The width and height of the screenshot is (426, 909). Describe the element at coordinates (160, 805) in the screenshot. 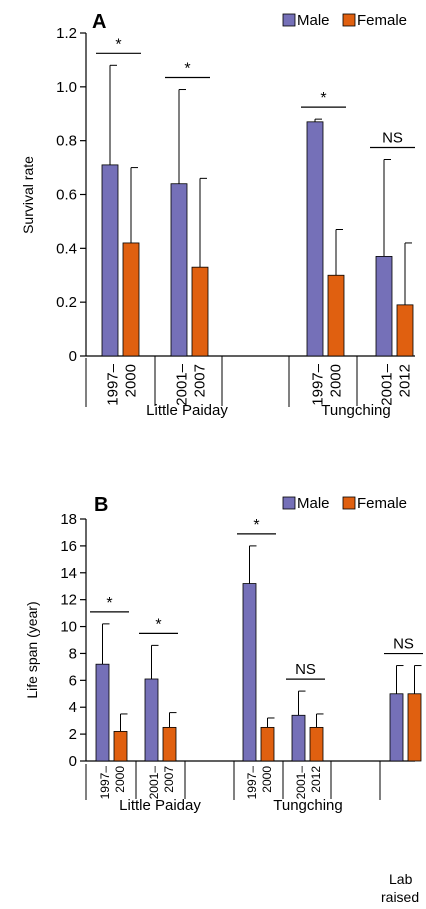

I see `panel-b-site-label: Little Paiday` at that location.